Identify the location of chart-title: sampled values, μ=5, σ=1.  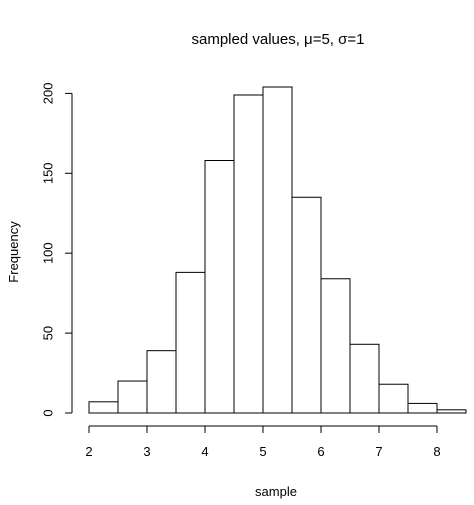
(278, 39).